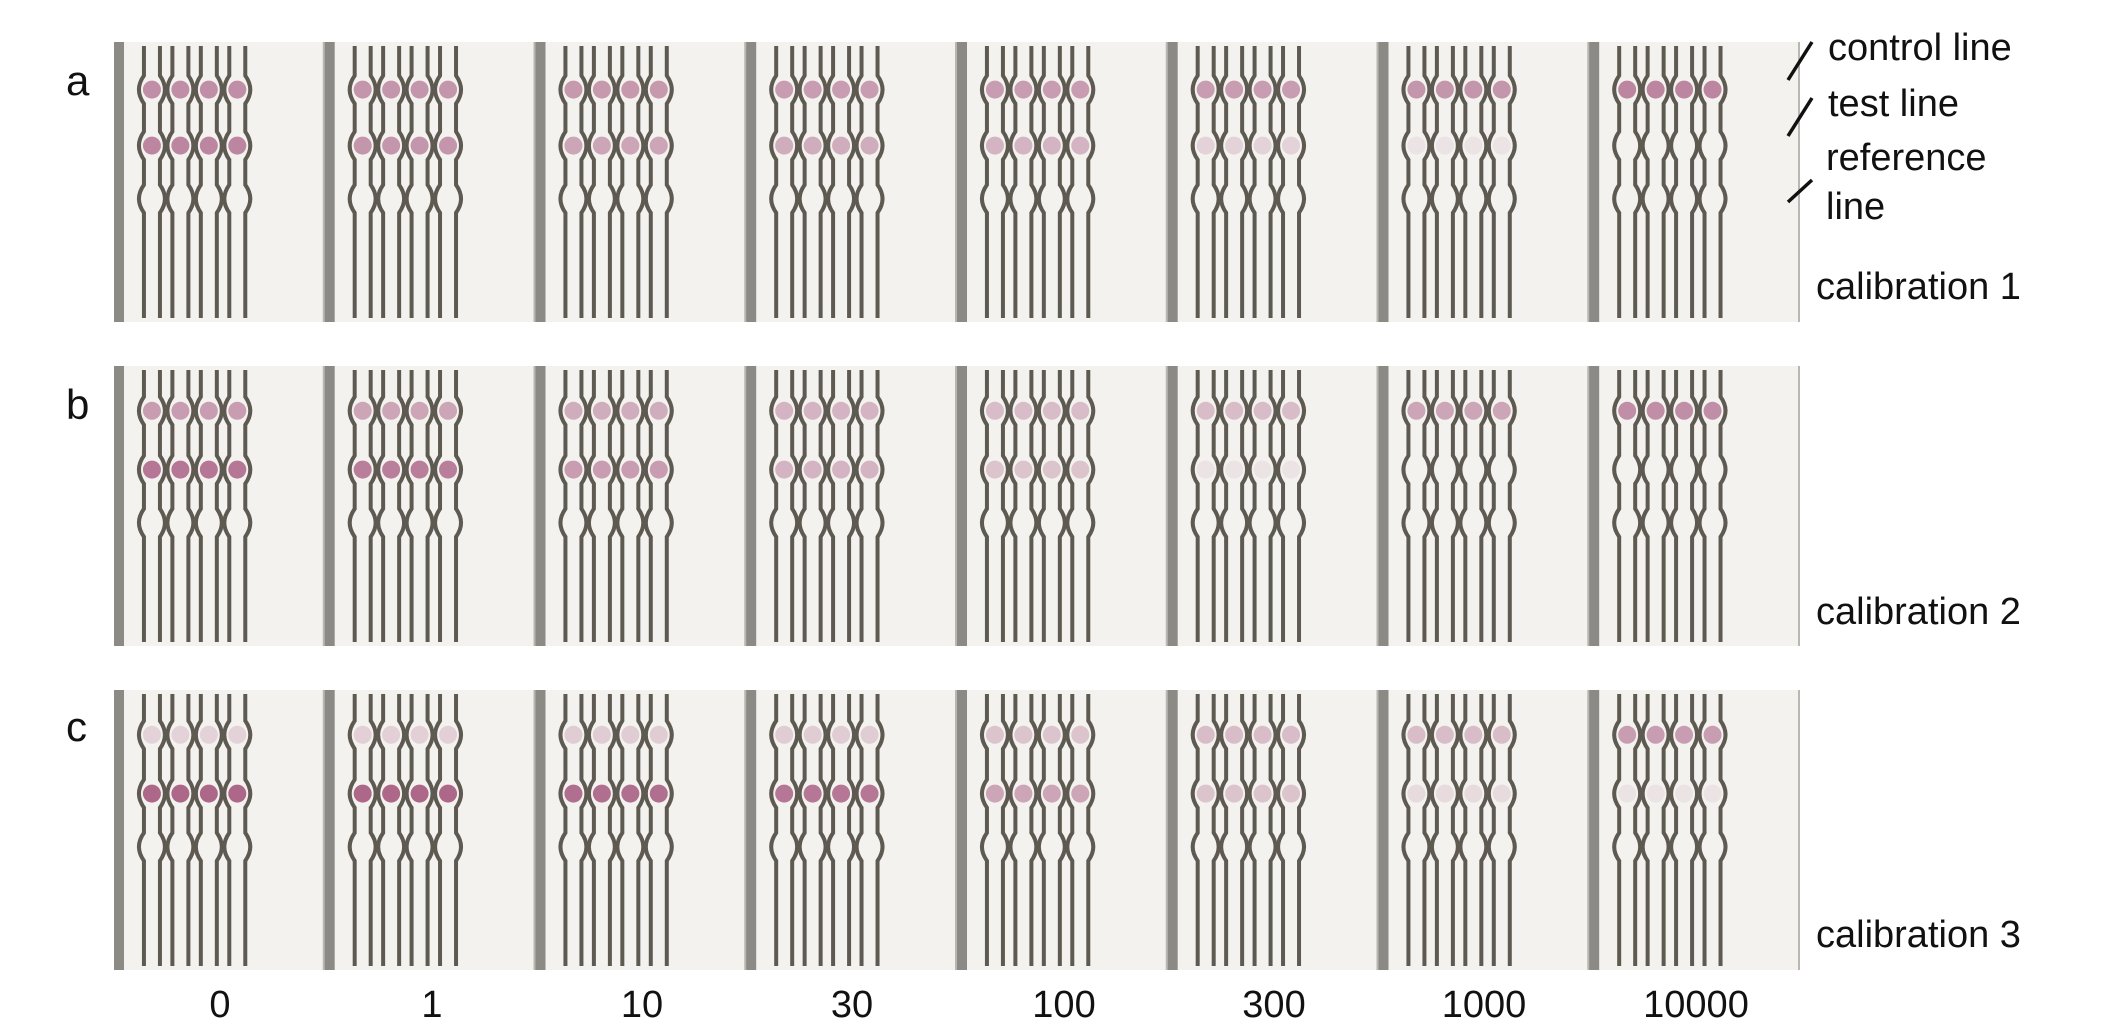 The height and width of the screenshot is (1026, 2109). What do you see at coordinates (1918, 612) in the screenshot?
I see `row-label-calibration-2: calibration 2` at bounding box center [1918, 612].